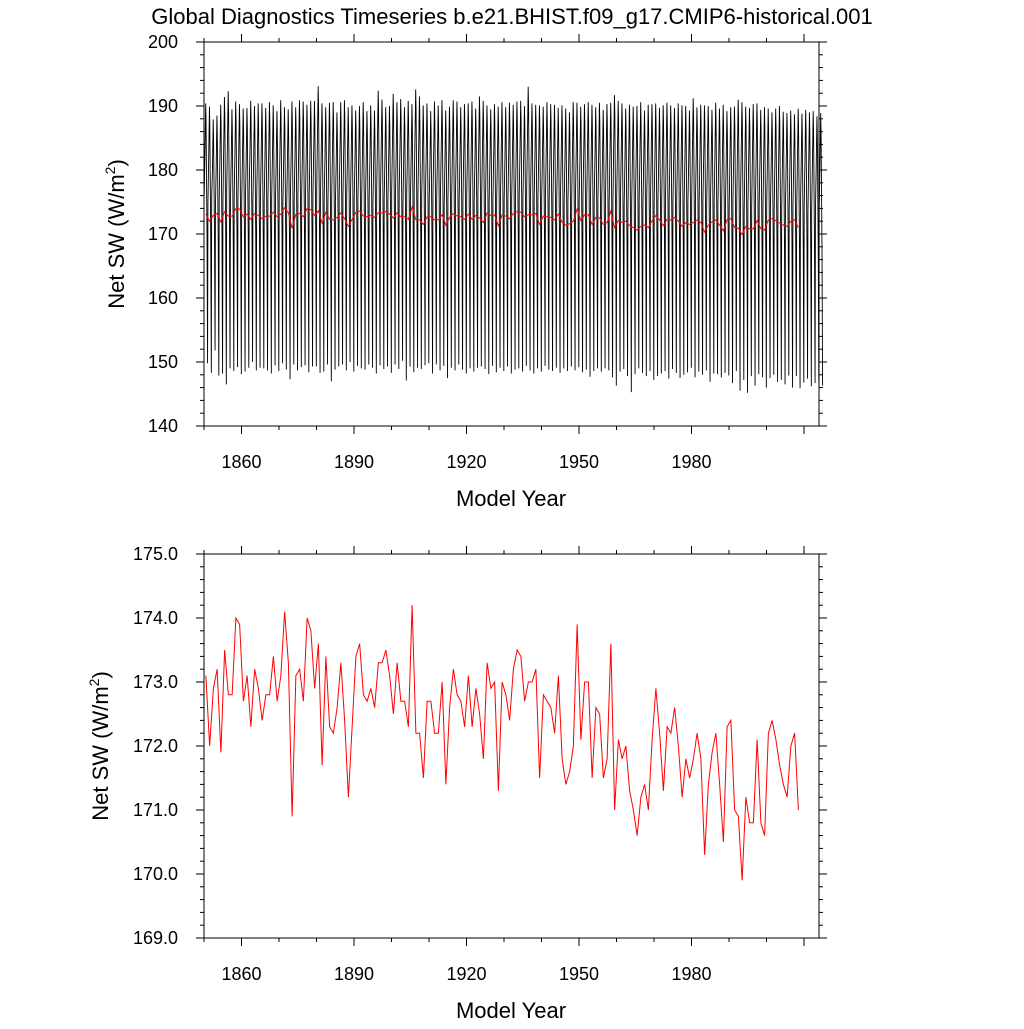 The width and height of the screenshot is (1024, 1029). I want to click on bottom-x-axis-label: Model Year, so click(511, 1010).